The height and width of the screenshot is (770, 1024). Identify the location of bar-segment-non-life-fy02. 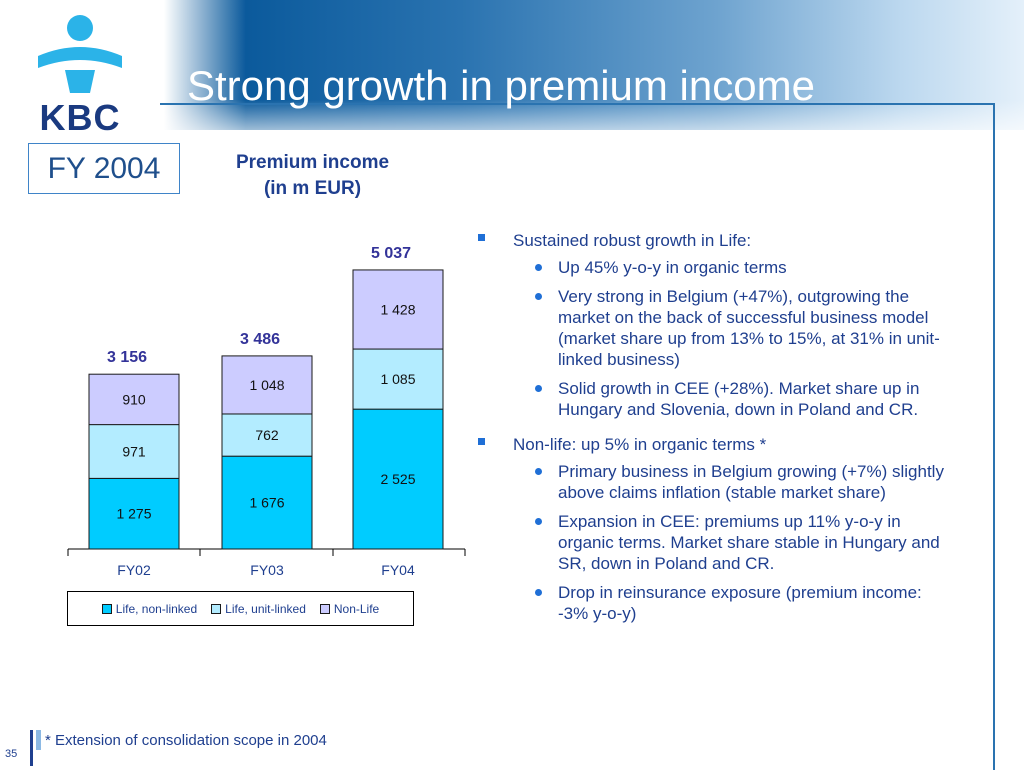
(134, 399).